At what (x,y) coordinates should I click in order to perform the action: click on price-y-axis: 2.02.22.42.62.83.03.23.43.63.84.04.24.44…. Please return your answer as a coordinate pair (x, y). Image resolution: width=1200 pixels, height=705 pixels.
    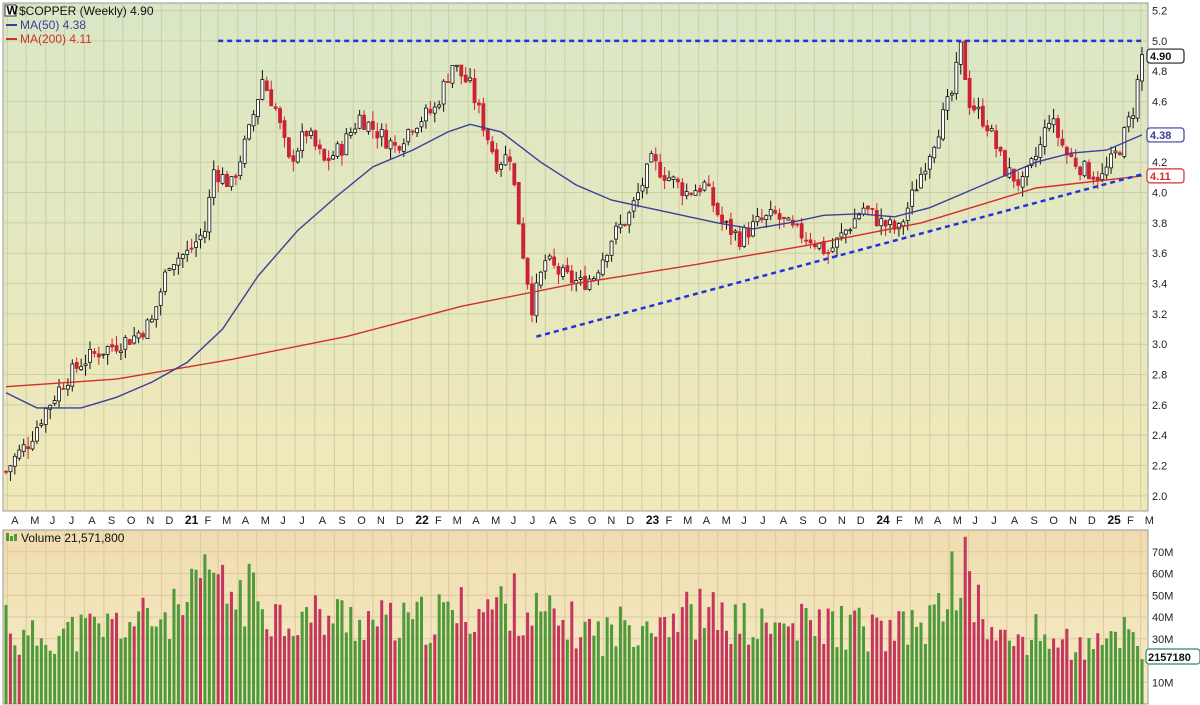
    Looking at the image, I should click on (1159, 254).